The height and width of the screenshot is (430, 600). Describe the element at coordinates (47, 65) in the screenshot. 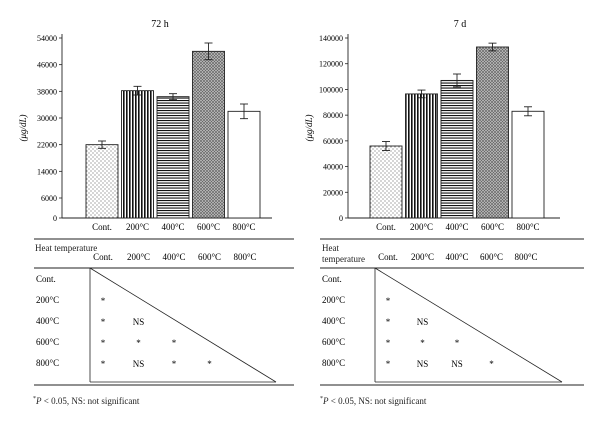

I see `y-tick-label: 46000` at that location.